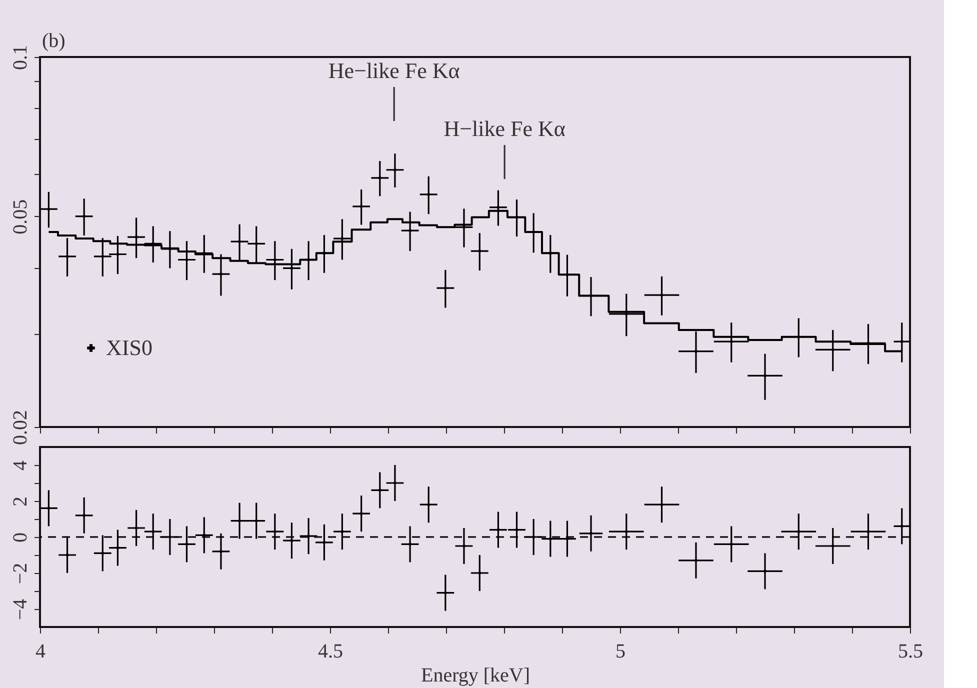 This screenshot has height=688, width=977. Describe the element at coordinates (394, 70) in the screenshot. I see `annotation: He−like Fe Kα` at that location.